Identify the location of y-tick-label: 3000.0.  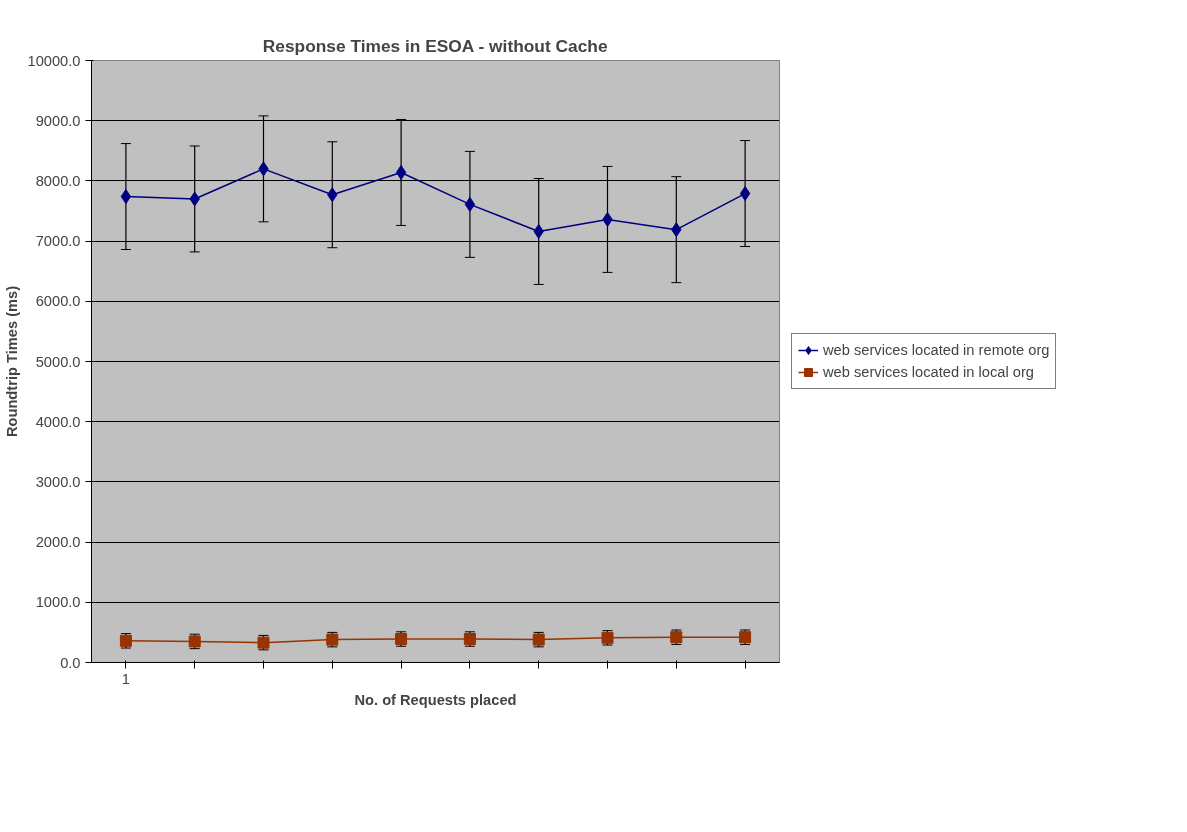
(58, 481).